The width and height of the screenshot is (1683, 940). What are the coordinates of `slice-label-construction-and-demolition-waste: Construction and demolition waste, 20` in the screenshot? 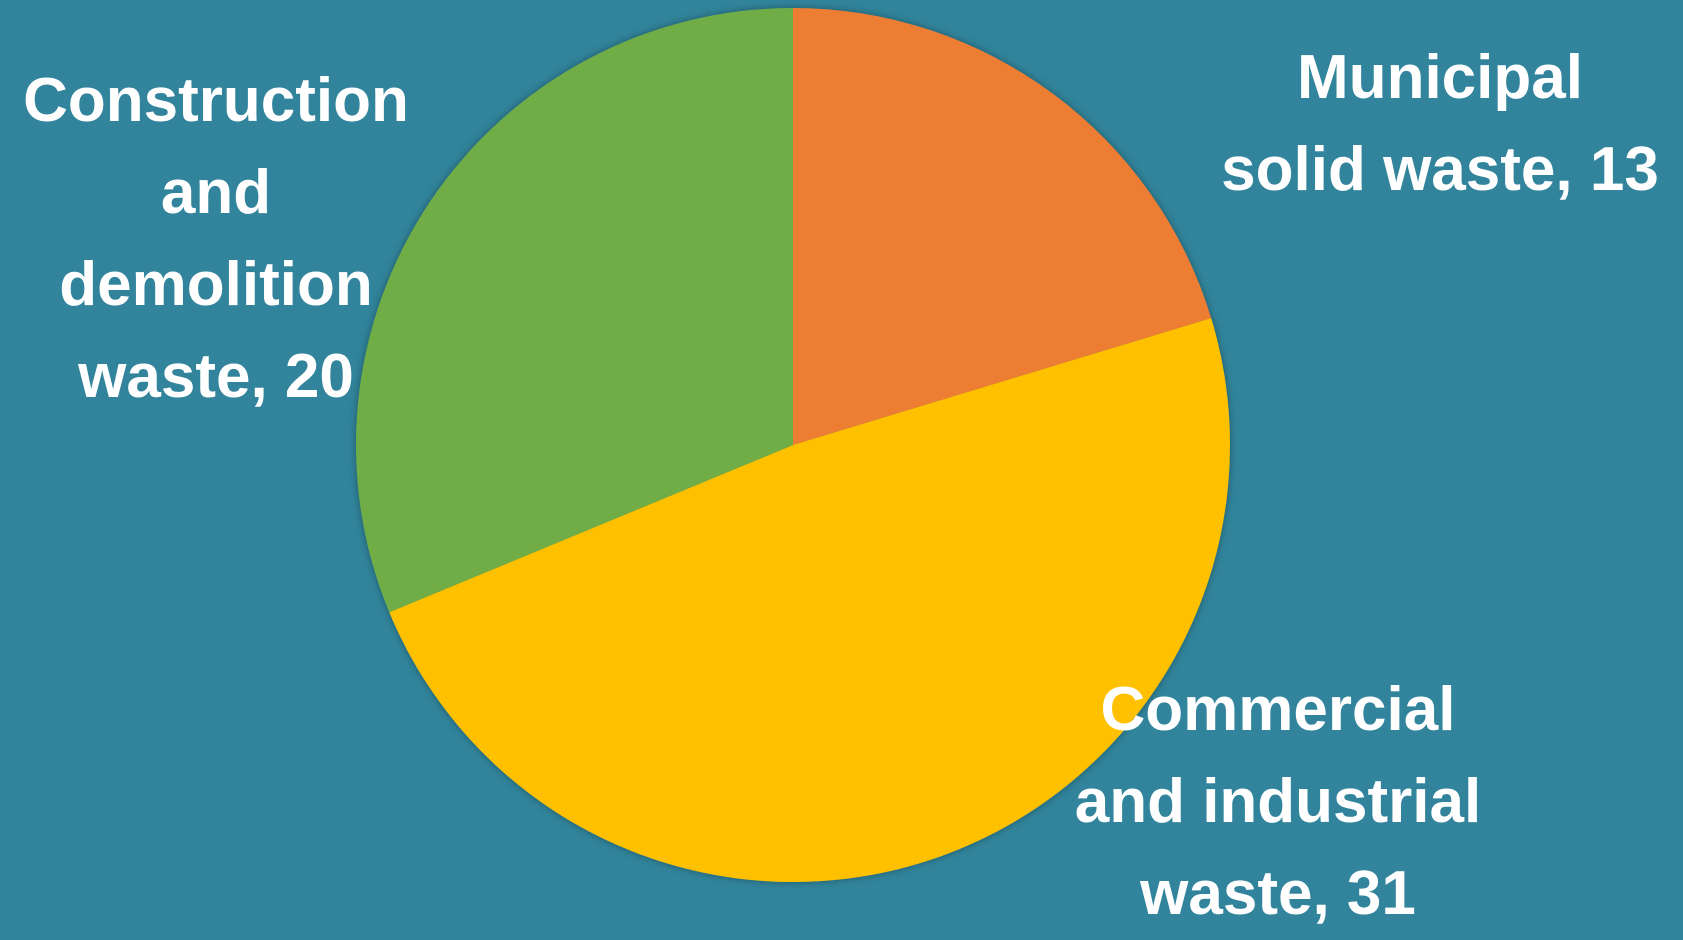 It's located at (216, 238).